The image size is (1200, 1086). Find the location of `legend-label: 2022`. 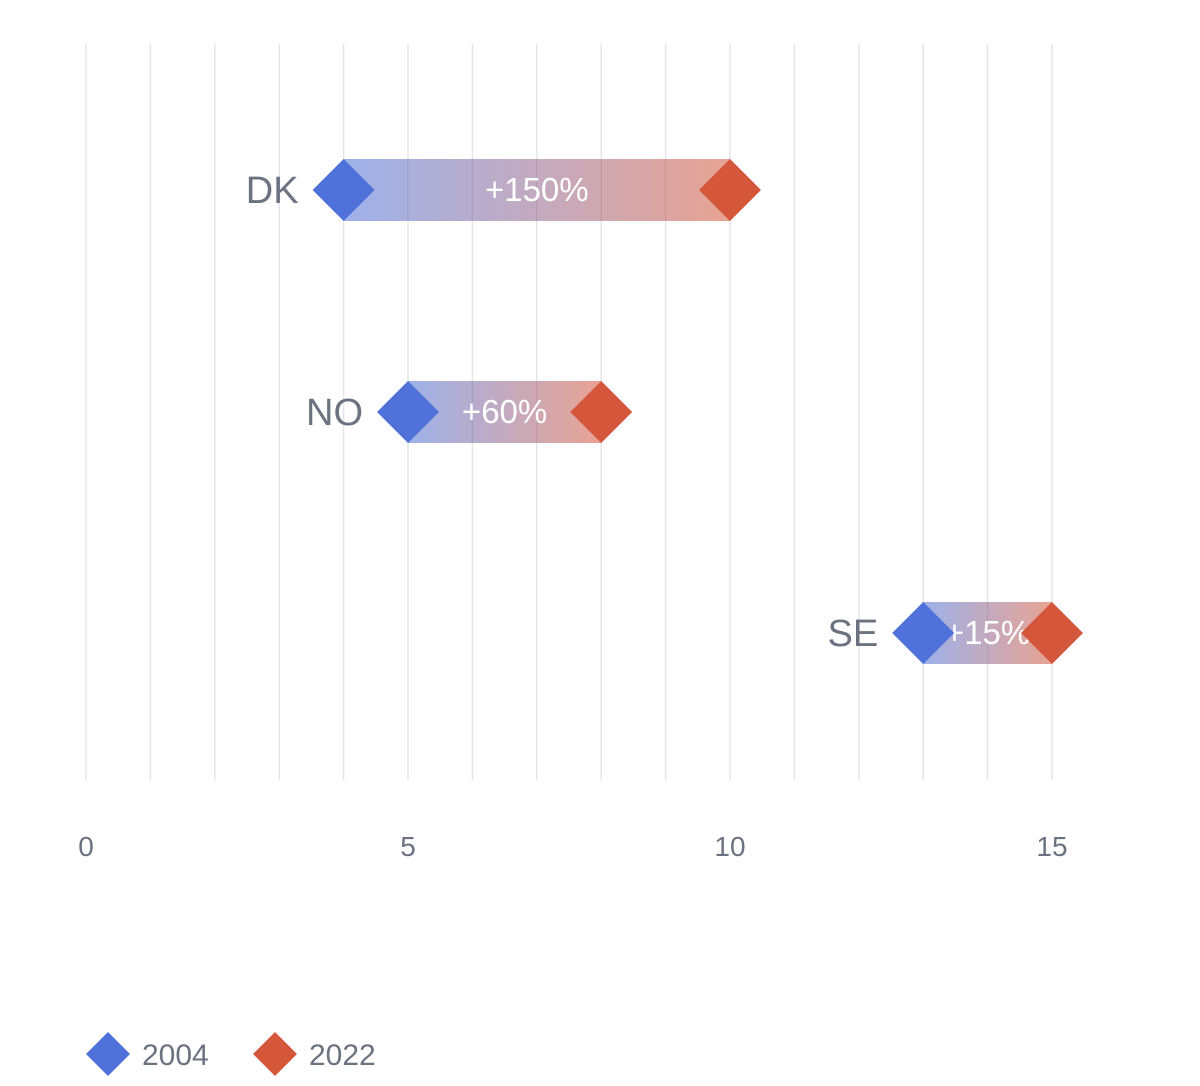

legend-label: 2022 is located at coordinates (342, 1055).